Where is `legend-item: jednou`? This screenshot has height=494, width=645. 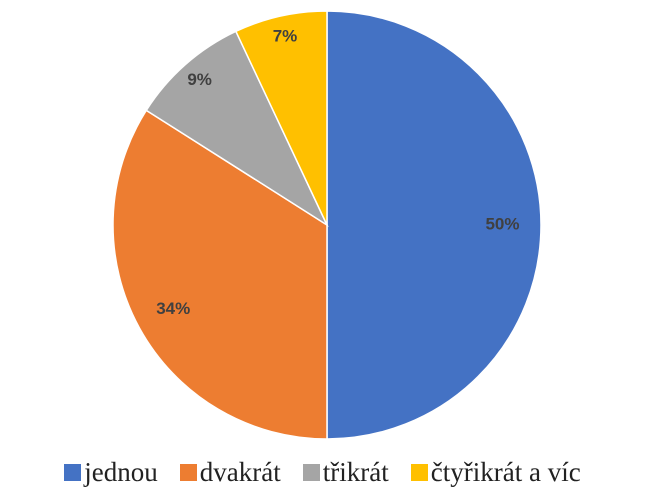
legend-item: jednou is located at coordinates (111, 472).